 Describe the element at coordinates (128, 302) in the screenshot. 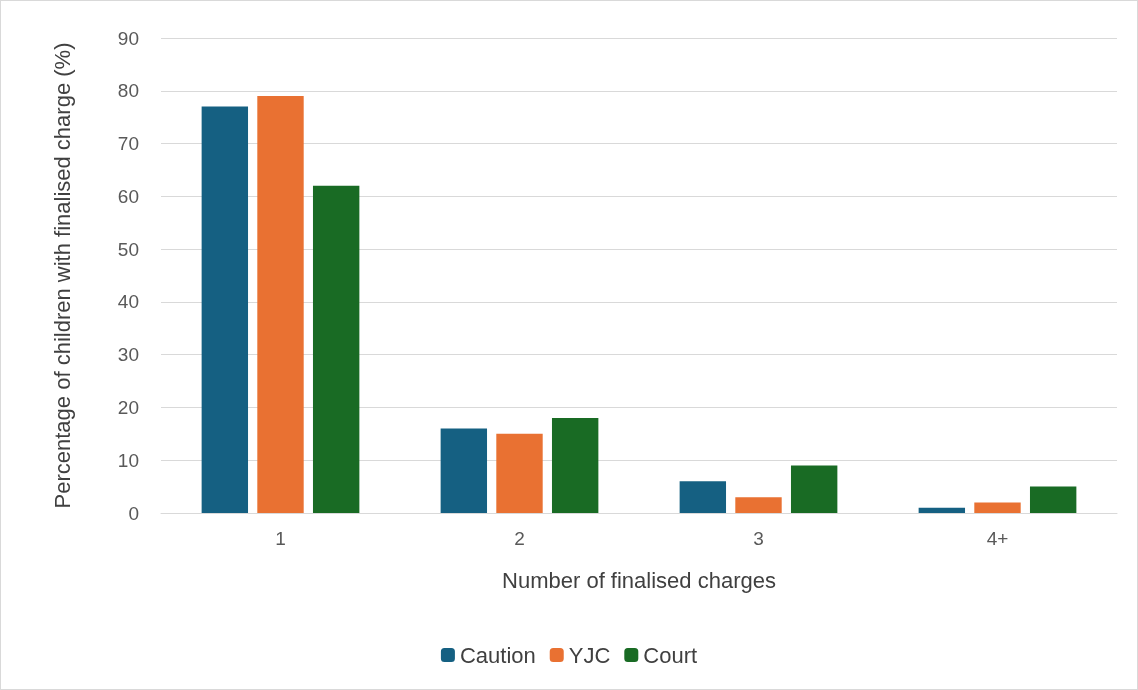

I see `y-tick-label: 40` at that location.